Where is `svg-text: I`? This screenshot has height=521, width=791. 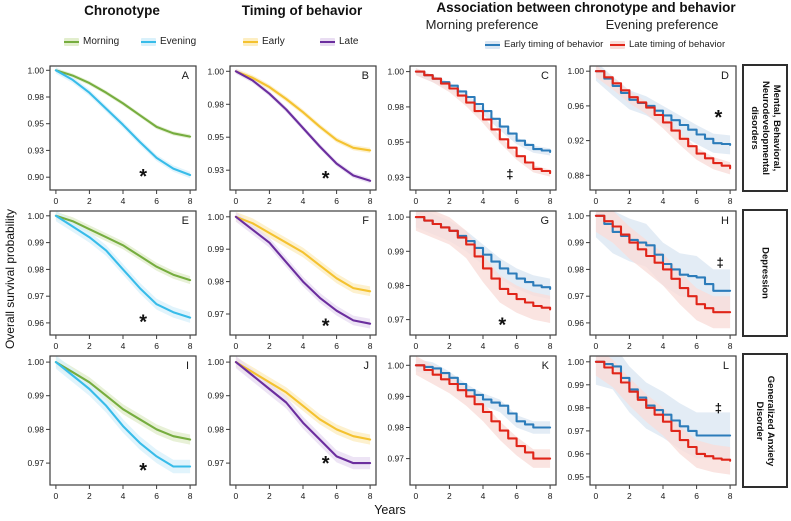
svg-text: I is located at coordinates (187, 366).